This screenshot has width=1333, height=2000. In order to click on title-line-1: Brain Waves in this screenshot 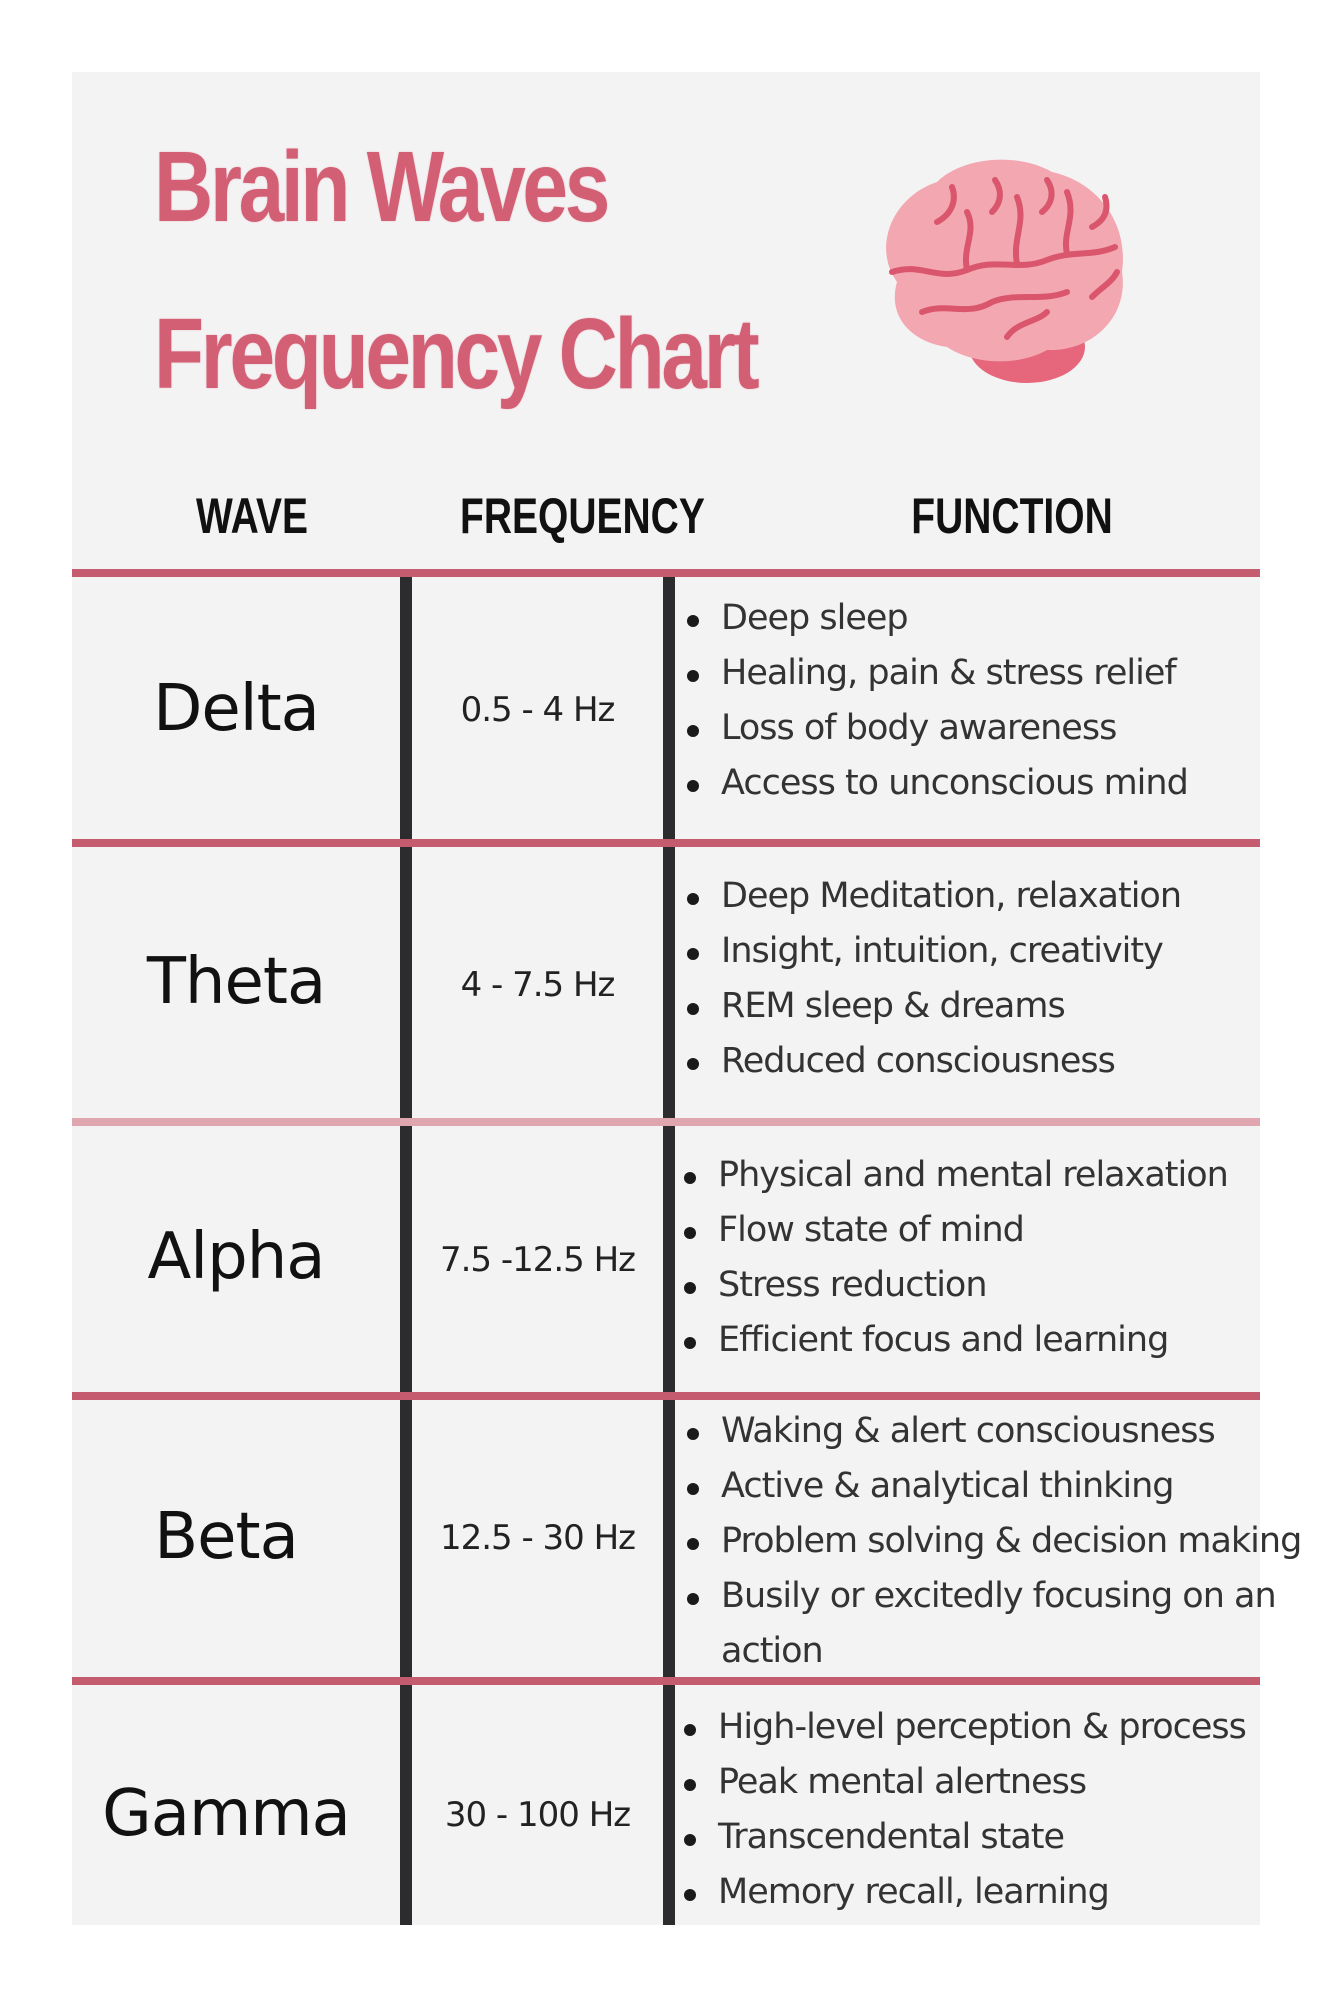, I will do `click(382, 187)`.